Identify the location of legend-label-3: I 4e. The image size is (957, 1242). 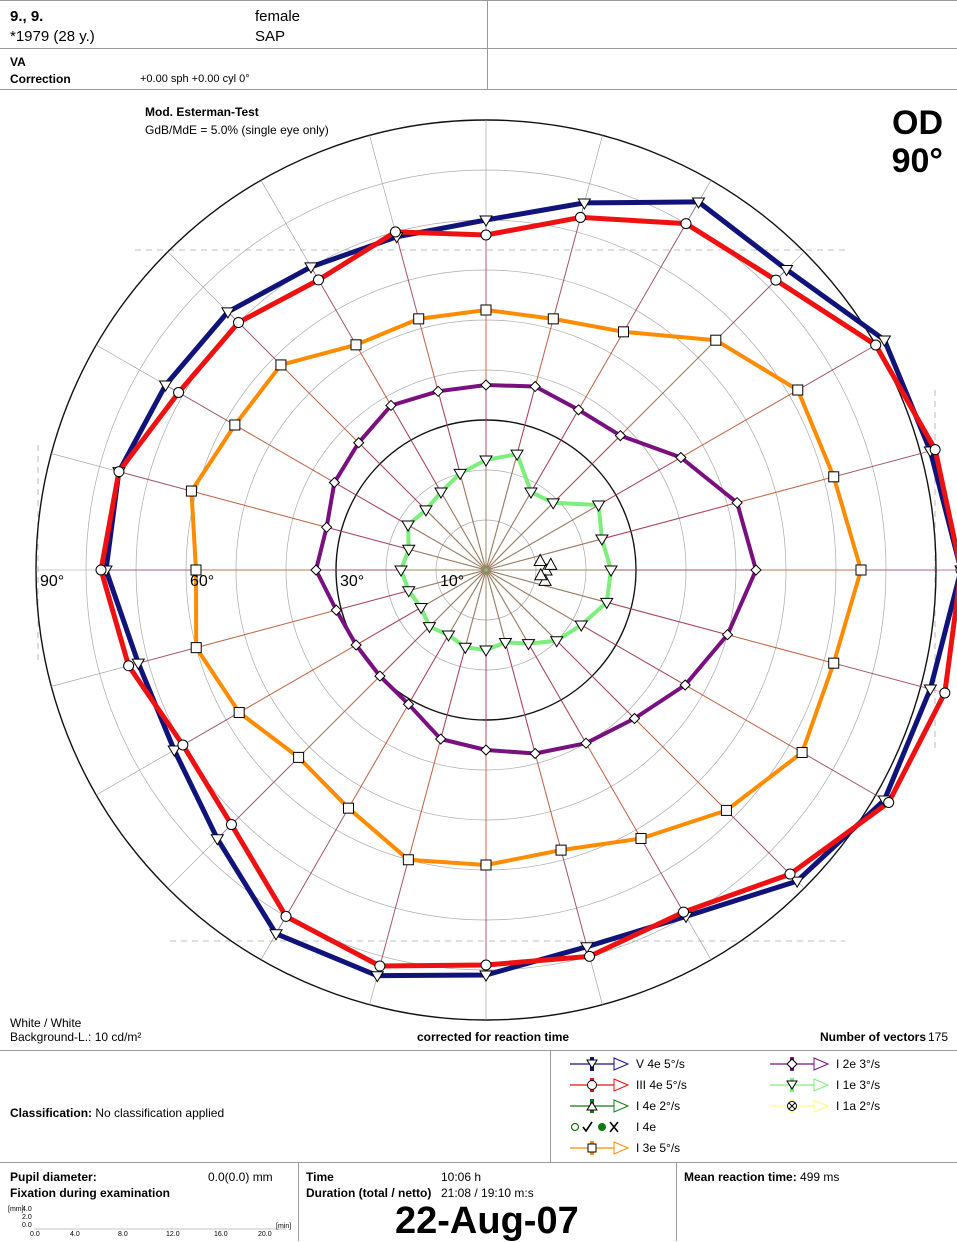
(646, 1127).